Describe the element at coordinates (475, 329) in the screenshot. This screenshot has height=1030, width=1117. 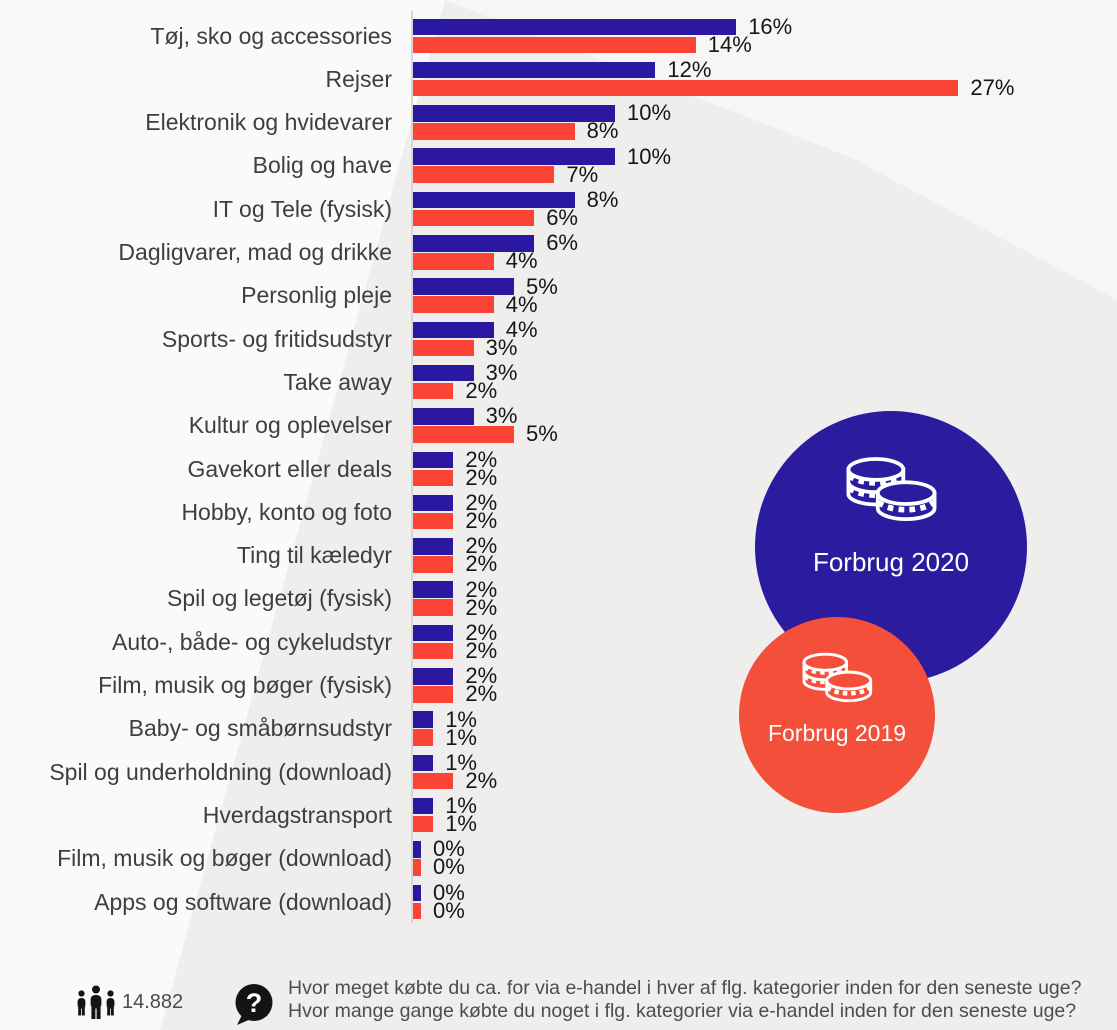
I see `bar-2020: 4%` at that location.